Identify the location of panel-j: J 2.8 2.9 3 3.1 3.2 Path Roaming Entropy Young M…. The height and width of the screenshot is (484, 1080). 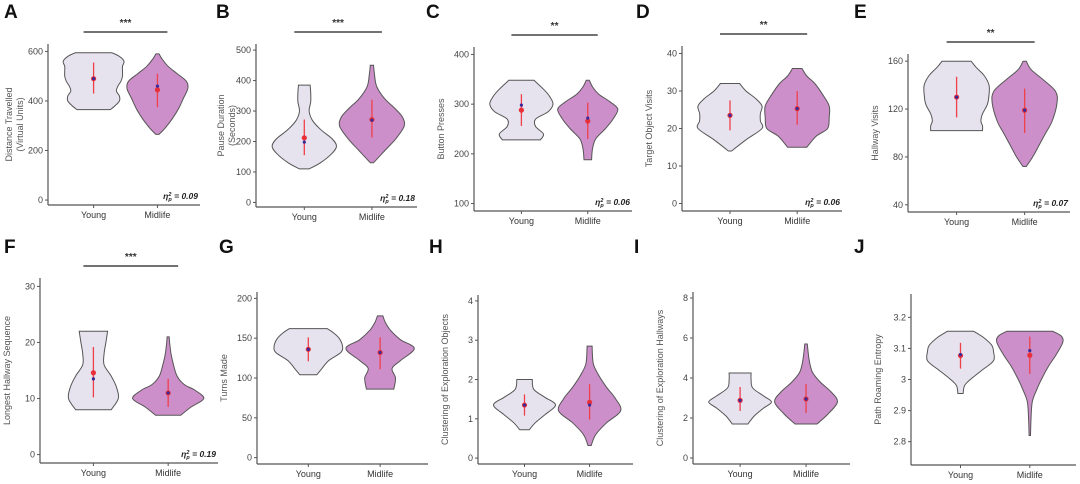
(965, 357).